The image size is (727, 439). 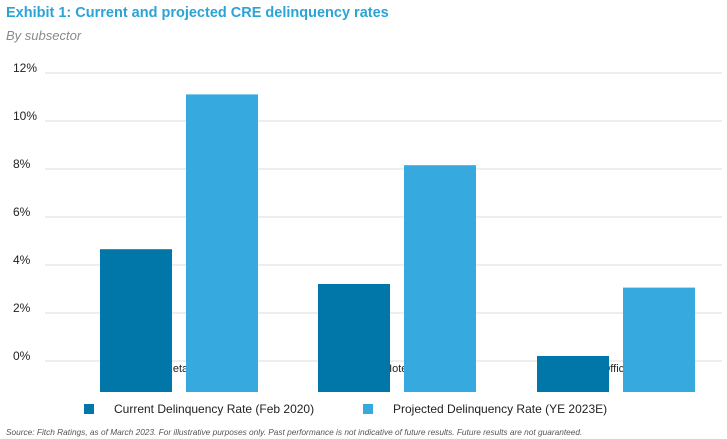 What do you see at coordinates (222, 243) in the screenshot?
I see `bar-retail-projected` at bounding box center [222, 243].